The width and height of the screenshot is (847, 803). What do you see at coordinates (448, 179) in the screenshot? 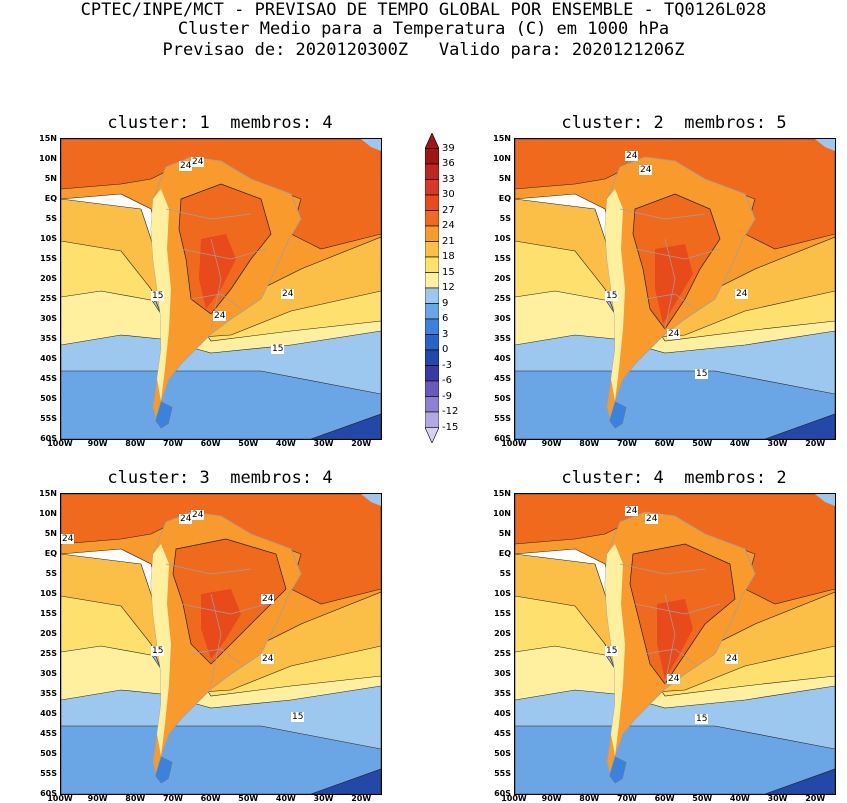
I see `colorbar-label: 33` at bounding box center [448, 179].